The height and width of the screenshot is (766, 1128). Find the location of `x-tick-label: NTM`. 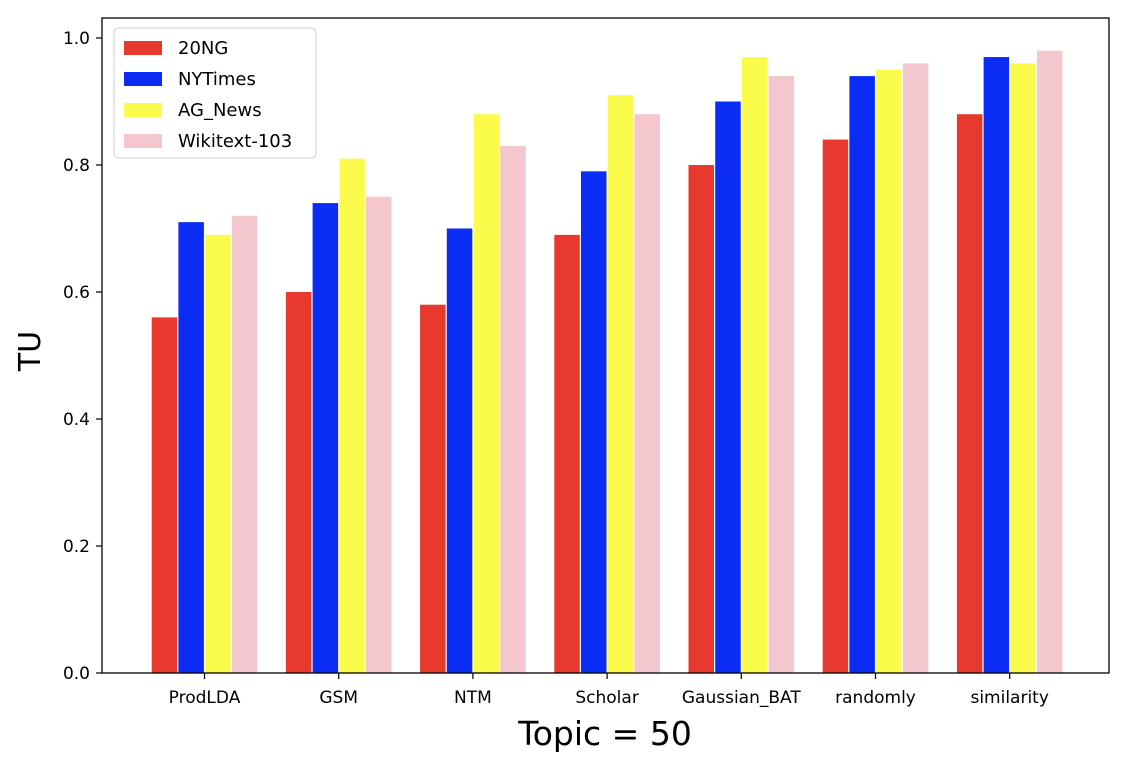

x-tick-label: NTM is located at coordinates (473, 698).